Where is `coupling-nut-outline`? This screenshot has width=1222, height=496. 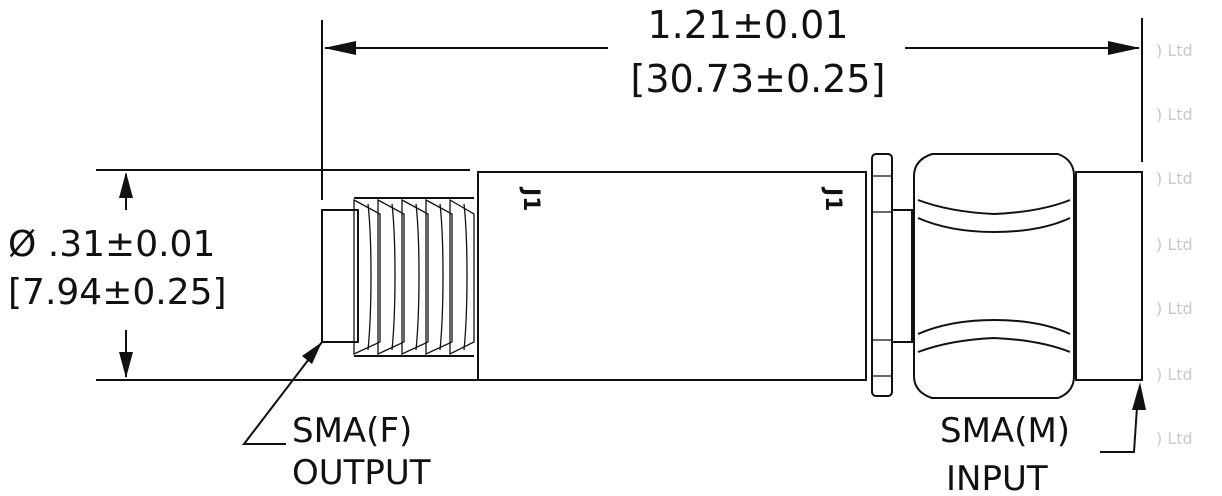 coupling-nut-outline is located at coordinates (994, 276).